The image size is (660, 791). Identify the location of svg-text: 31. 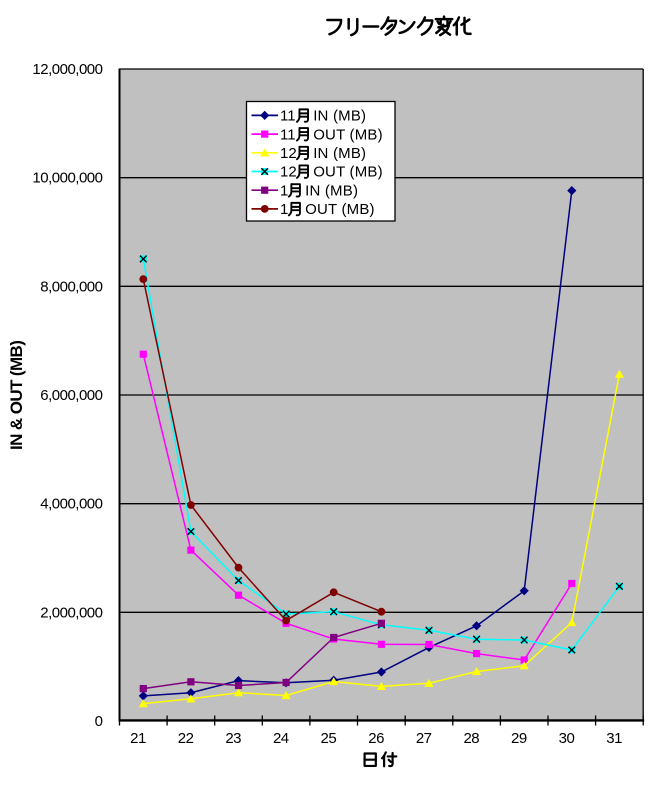
(614, 738).